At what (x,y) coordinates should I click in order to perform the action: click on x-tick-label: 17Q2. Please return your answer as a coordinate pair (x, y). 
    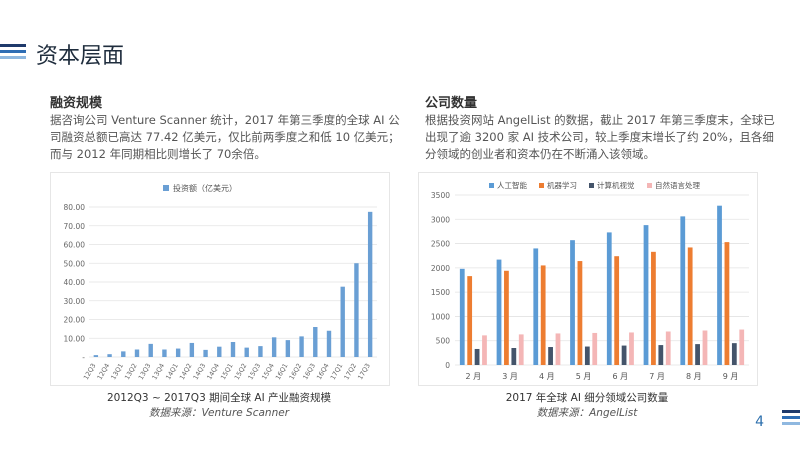
    Looking at the image, I should click on (350, 371).